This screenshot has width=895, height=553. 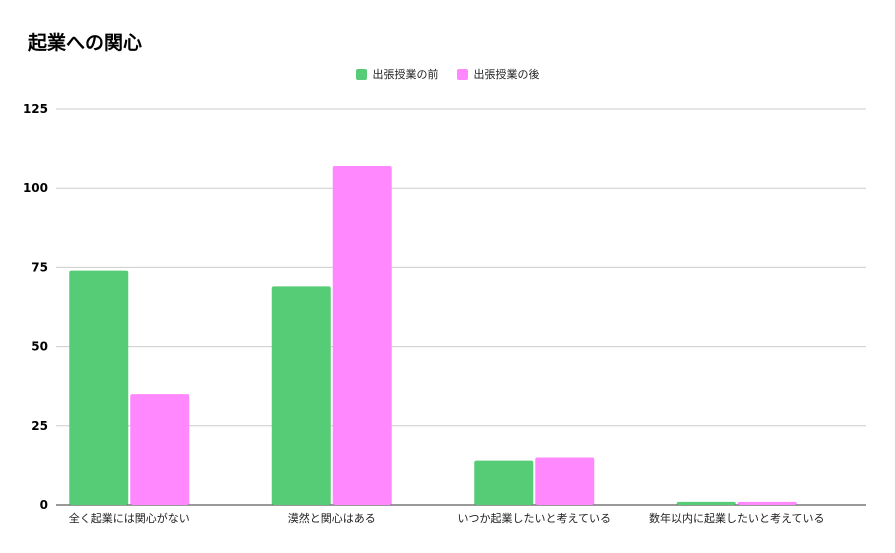 What do you see at coordinates (44, 505) in the screenshot?
I see `y-tick-label: 0` at bounding box center [44, 505].